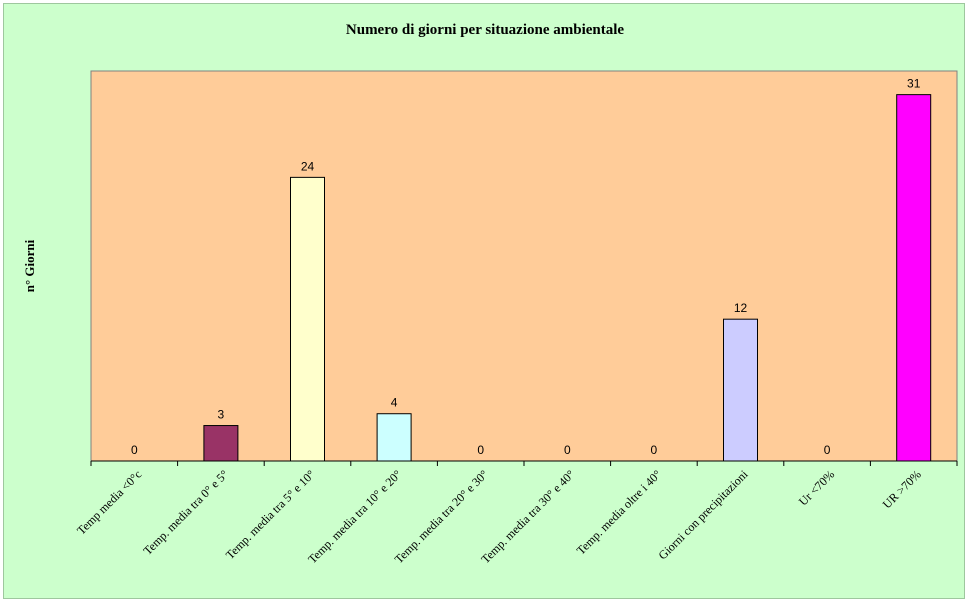 The width and height of the screenshot is (970, 604). Describe the element at coordinates (703, 515) in the screenshot. I see `x-tick-label: Giorni con precipitazioni` at that location.